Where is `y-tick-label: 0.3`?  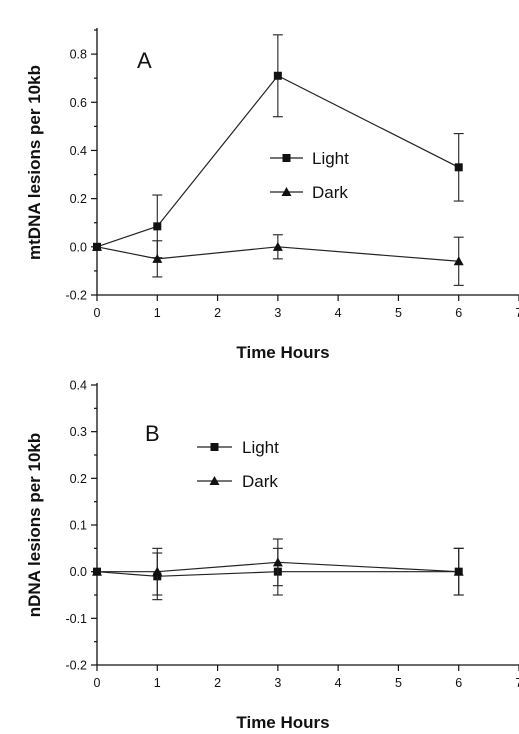
y-tick-label: 0.3 is located at coordinates (78, 432).